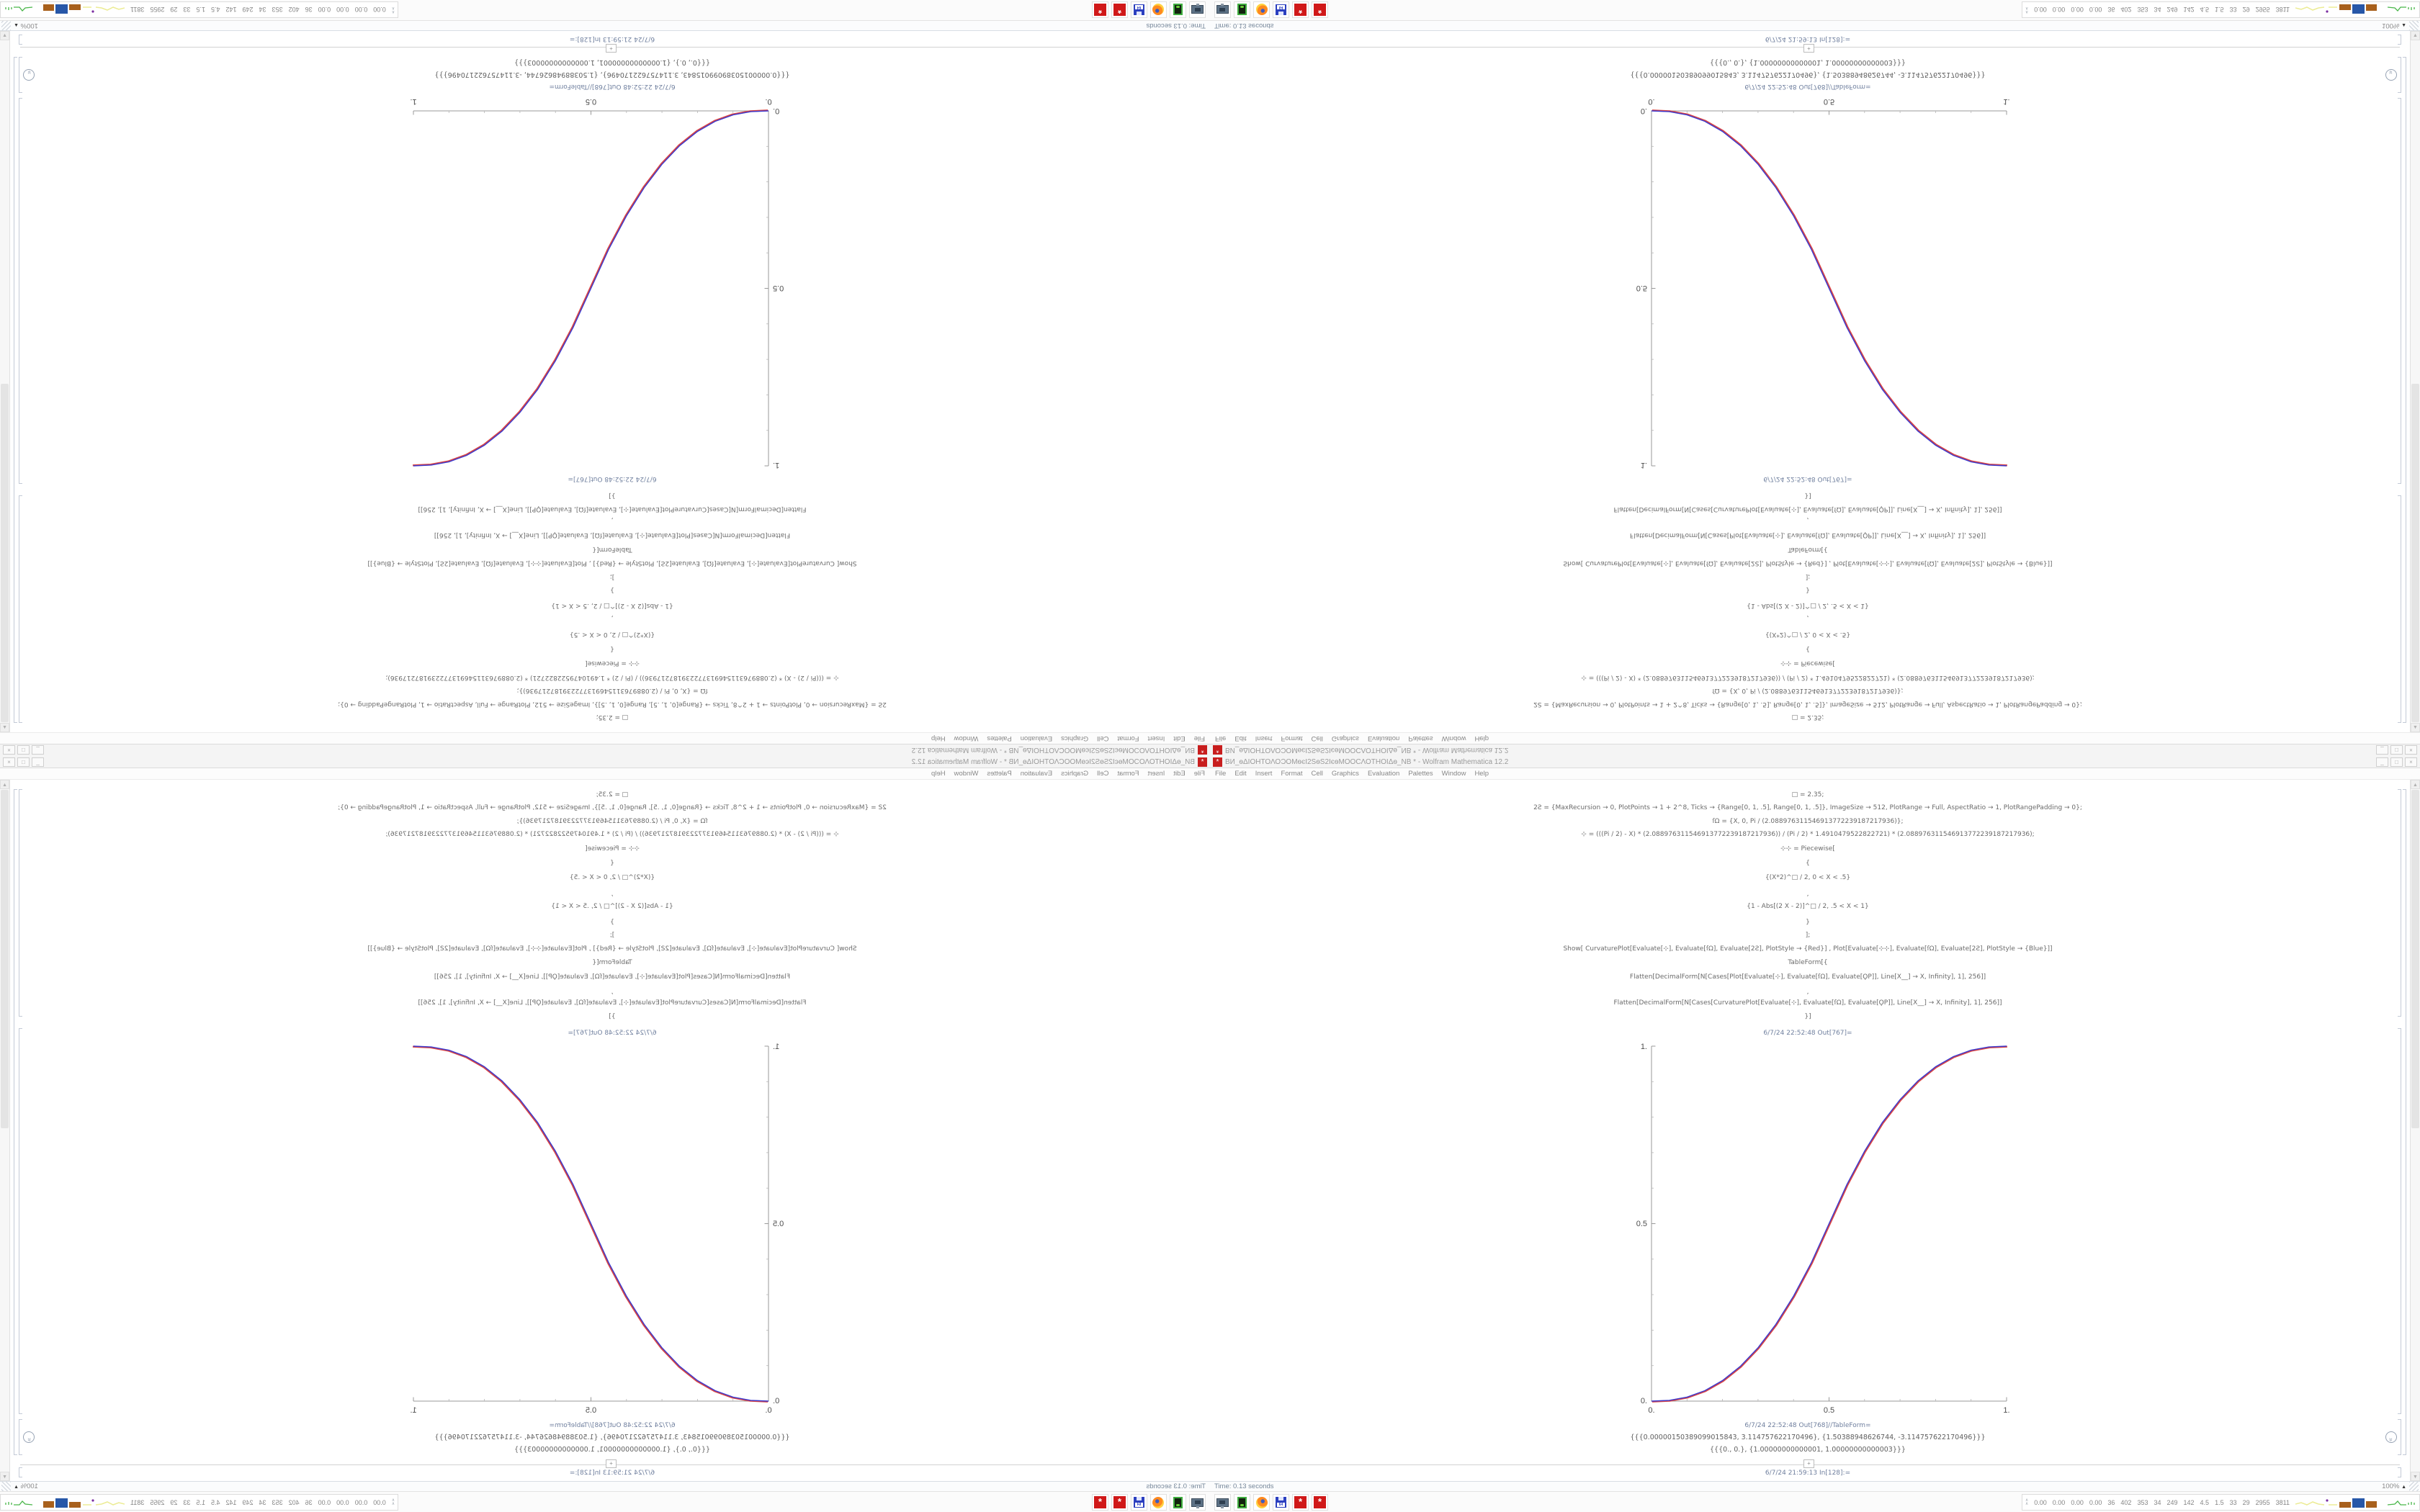 The height and width of the screenshot is (1512, 2420). What do you see at coordinates (2415, 1130) in the screenshot?
I see `vertical-scrollbar: ▲ ▼` at bounding box center [2415, 1130].